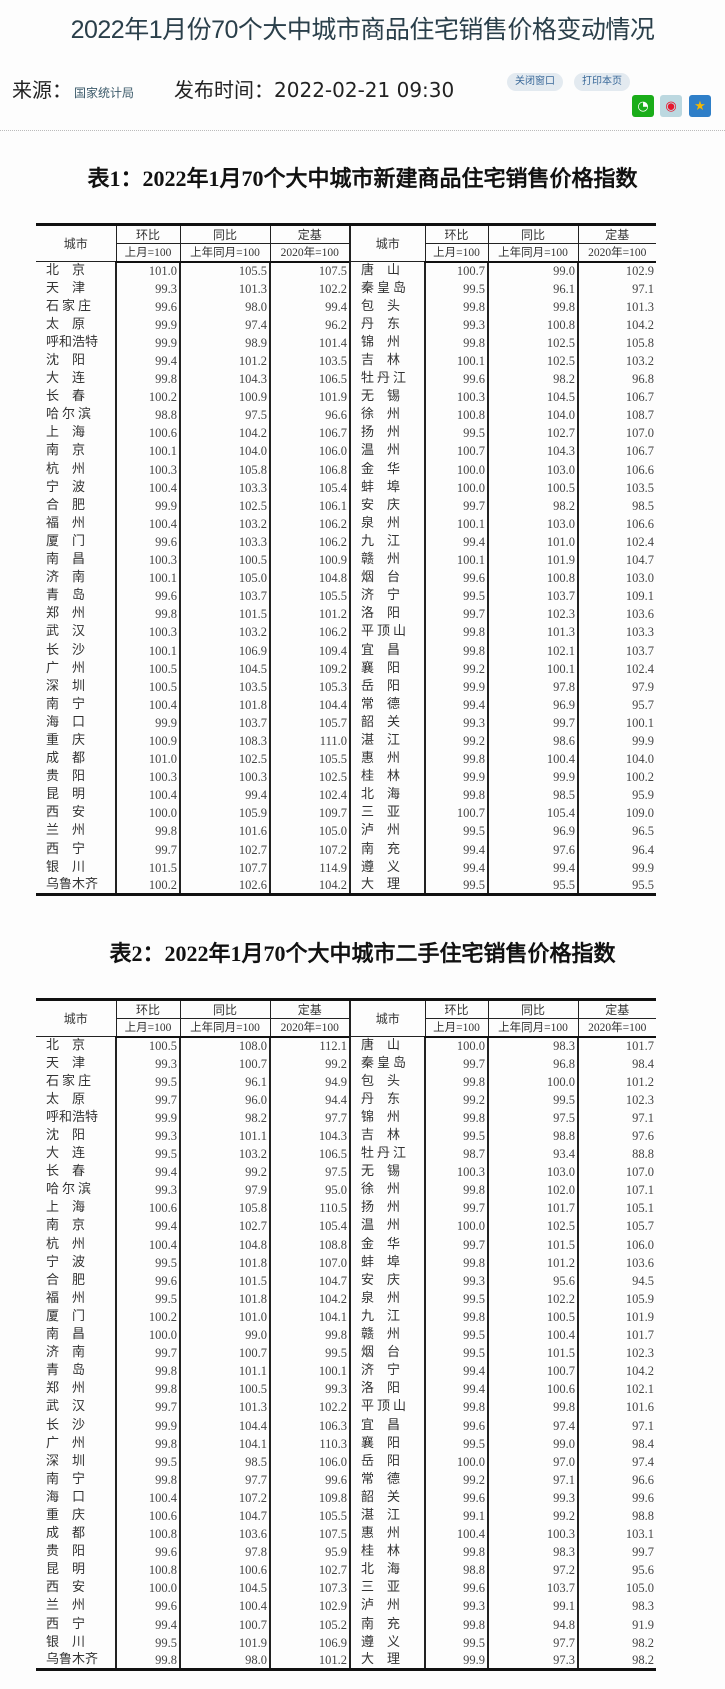  What do you see at coordinates (148, 234) in the screenshot?
I see `mom-header: 环比` at bounding box center [148, 234].